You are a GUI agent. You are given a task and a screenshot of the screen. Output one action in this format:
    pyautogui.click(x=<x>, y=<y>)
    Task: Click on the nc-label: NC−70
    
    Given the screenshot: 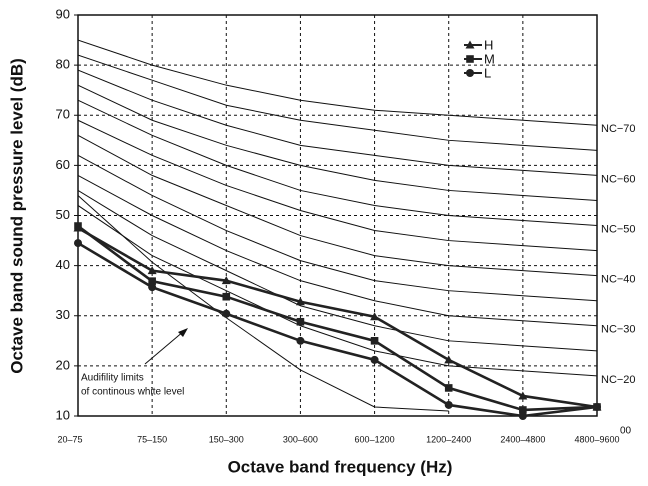 What is the action you would take?
    pyautogui.click(x=618, y=129)
    